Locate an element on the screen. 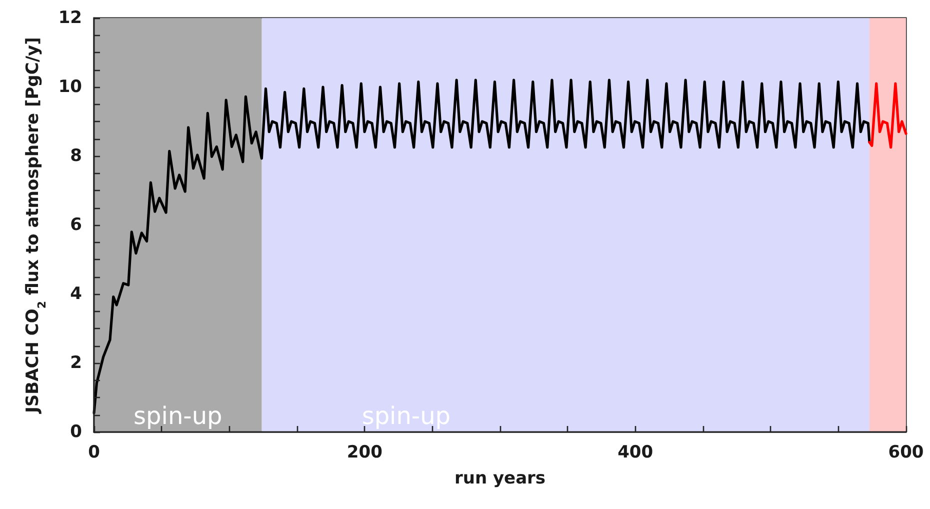 Image resolution: width=930 pixels, height=509 pixels. y-tick-label: 0 is located at coordinates (76, 432).